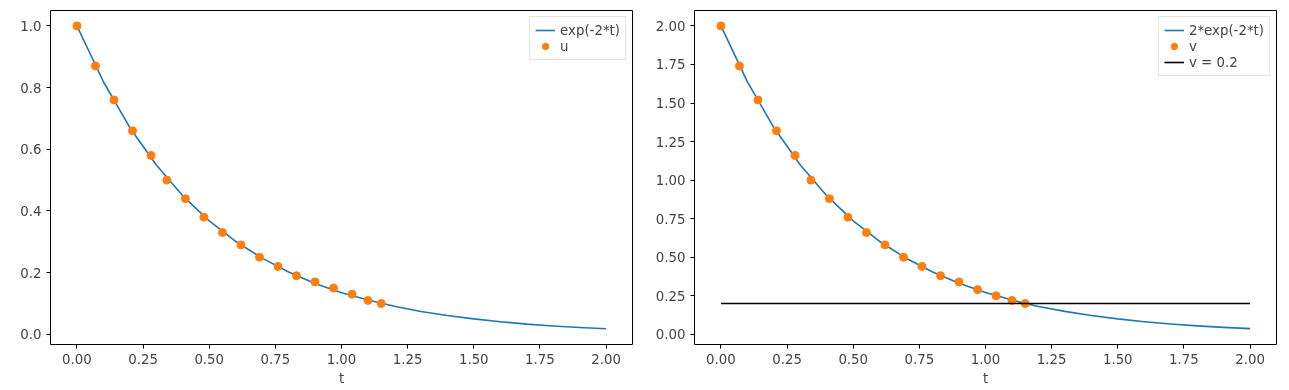  Describe the element at coordinates (670, 104) in the screenshot. I see `y-tick-label: 1.50` at that location.